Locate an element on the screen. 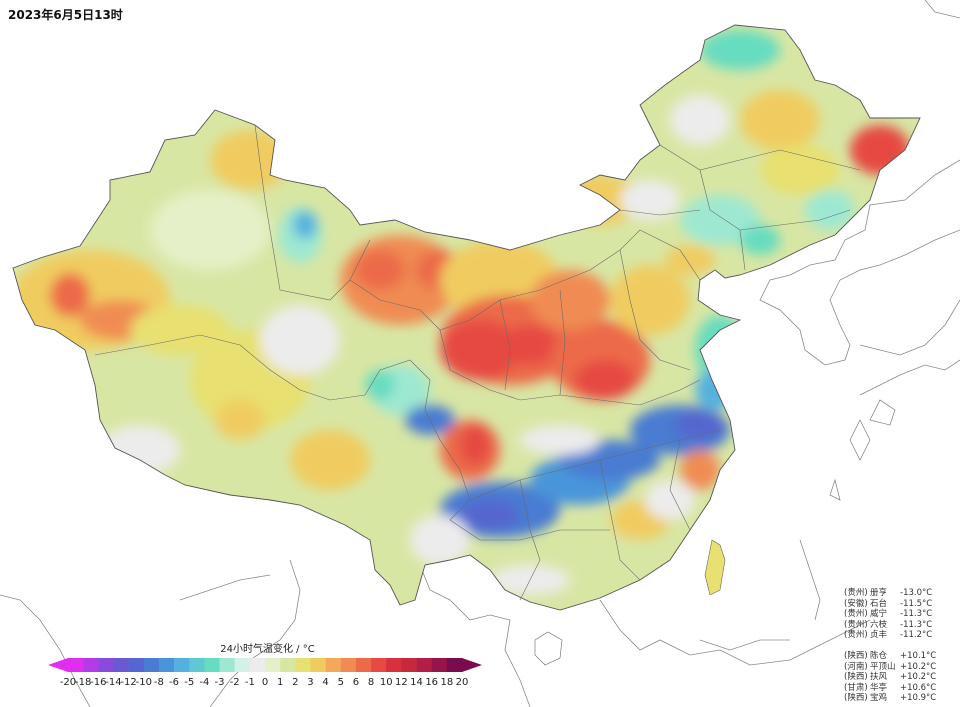  station-name: 贞丰 is located at coordinates (879, 635).